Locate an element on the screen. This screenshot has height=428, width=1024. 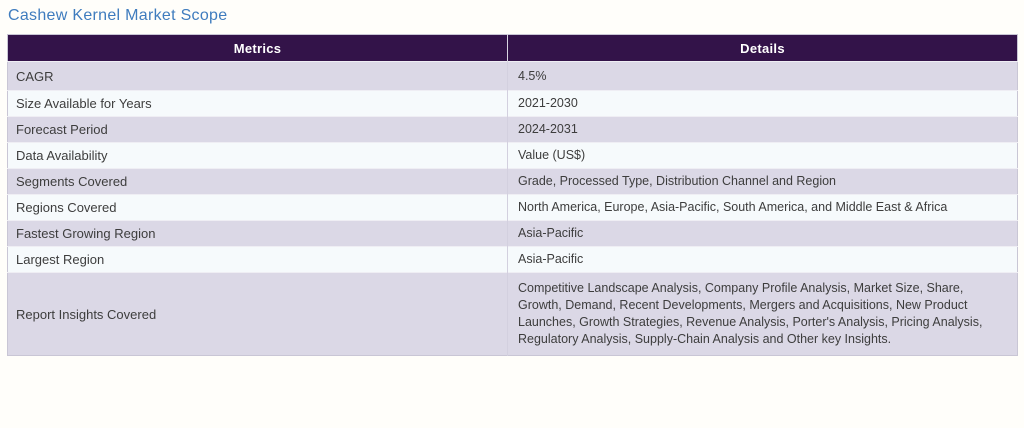
table-row: Size Available for Years 2021-2030 is located at coordinates (512, 103).